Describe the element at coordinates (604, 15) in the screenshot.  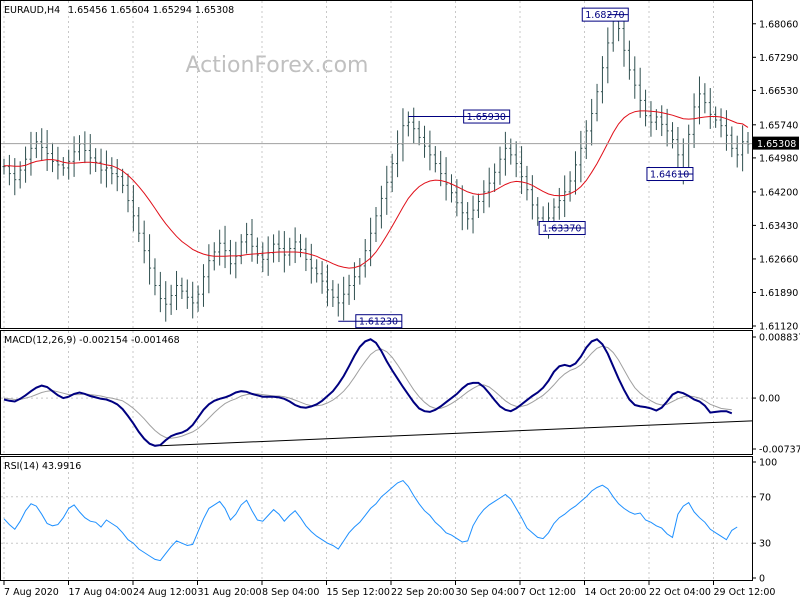
I see `annotation-label: 1.68270` at that location.